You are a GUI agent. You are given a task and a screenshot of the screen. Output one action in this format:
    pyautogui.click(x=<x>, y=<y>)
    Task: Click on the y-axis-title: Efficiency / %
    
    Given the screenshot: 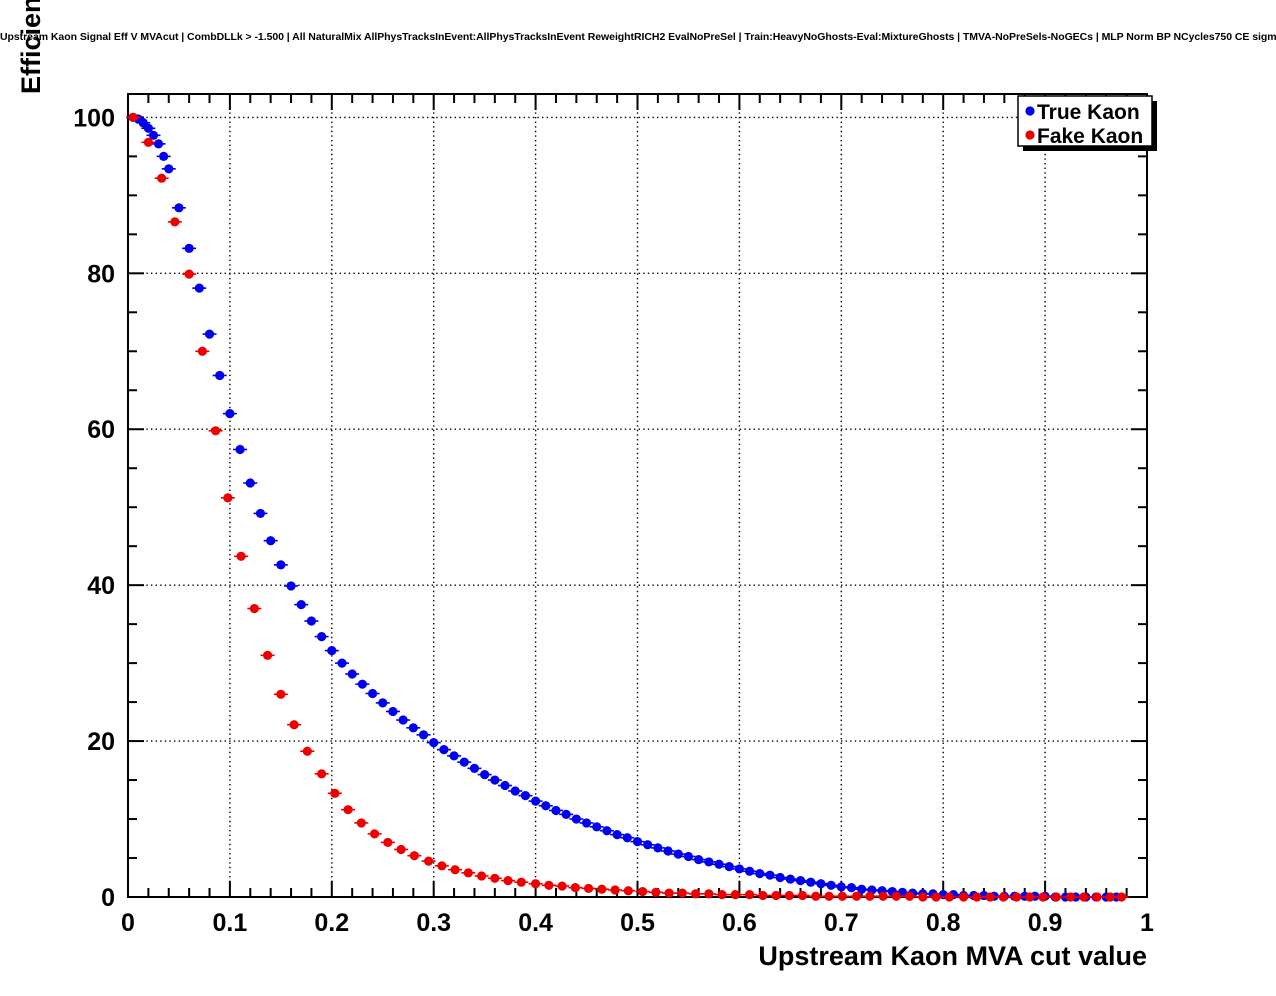 What is the action you would take?
    pyautogui.click(x=31, y=47)
    